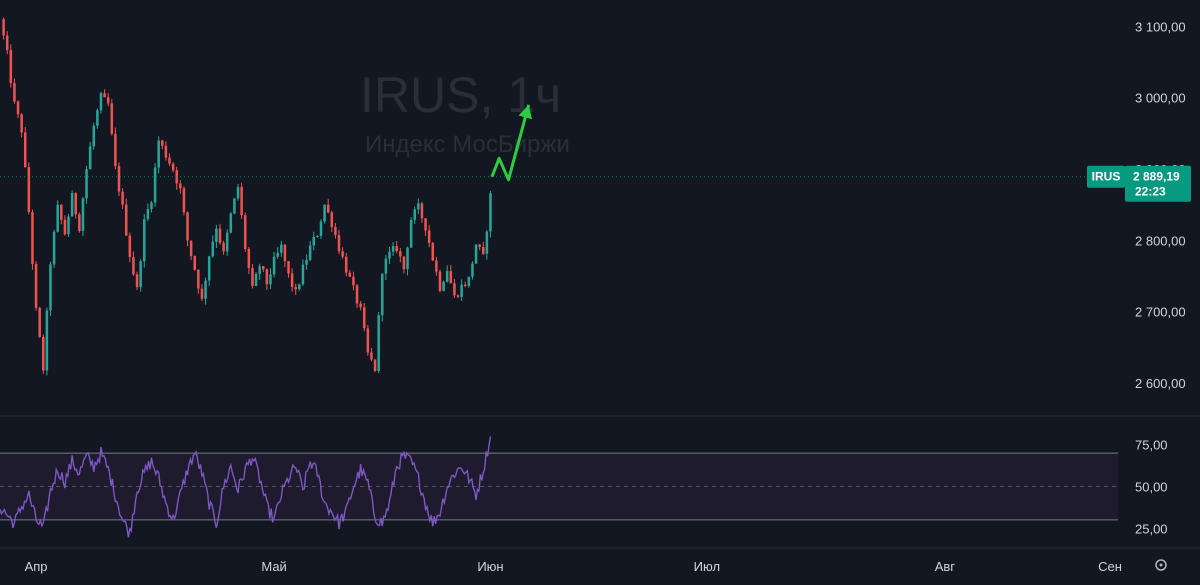 The width and height of the screenshot is (1200, 585). What do you see at coordinates (246, 487) in the screenshot?
I see `rsi-line` at bounding box center [246, 487].